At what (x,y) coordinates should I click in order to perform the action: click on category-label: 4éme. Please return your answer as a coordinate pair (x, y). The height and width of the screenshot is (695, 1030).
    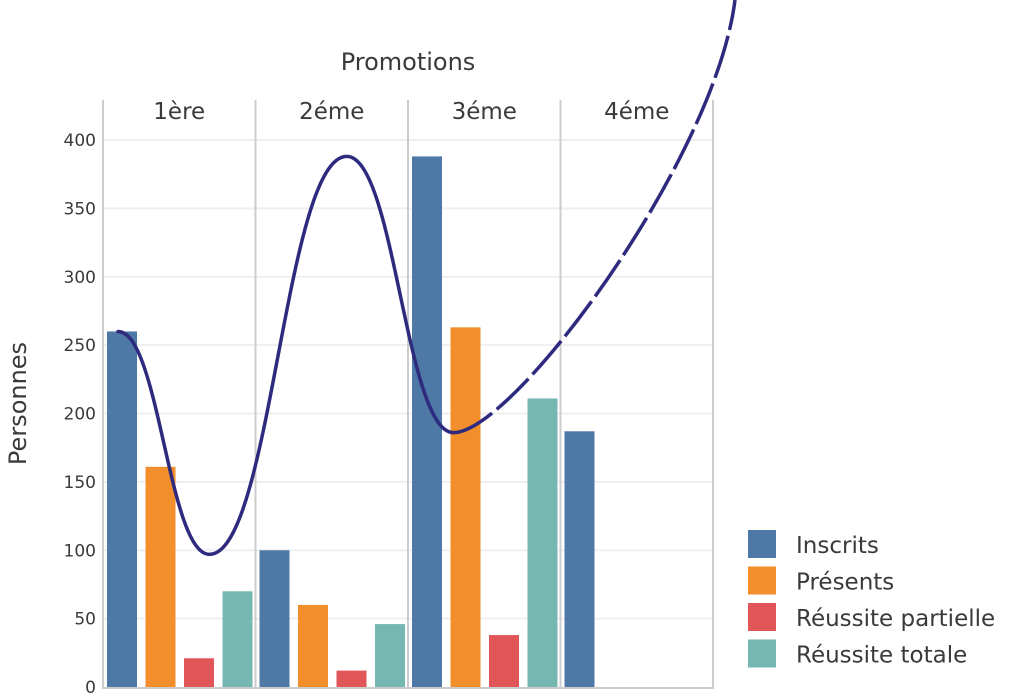
    Looking at the image, I should click on (636, 112).